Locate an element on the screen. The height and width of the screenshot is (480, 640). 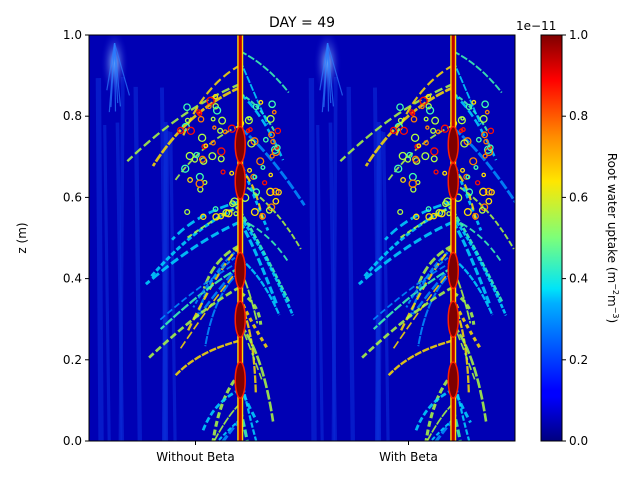
y-tick-label: 0.6 is located at coordinates (72, 197).